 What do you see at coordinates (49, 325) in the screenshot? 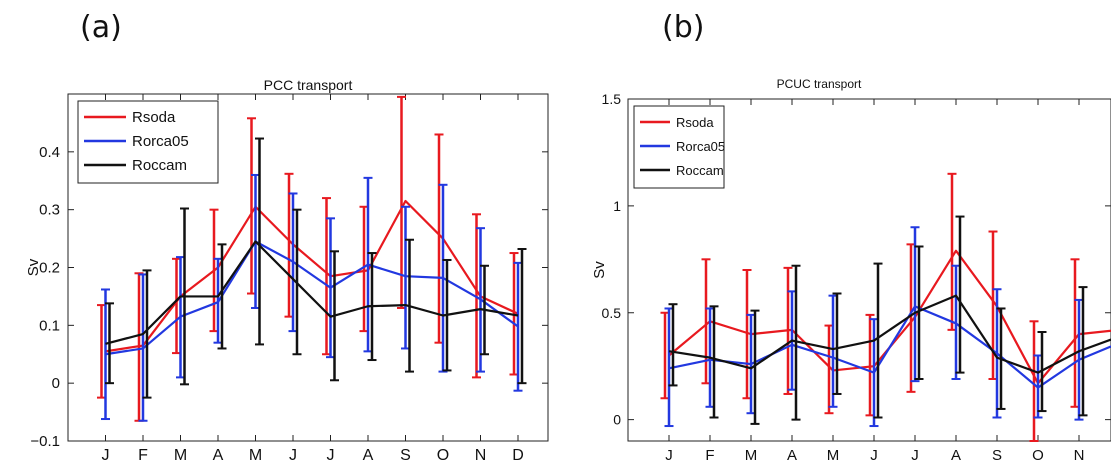
I see `y-tick-label: 0.1` at bounding box center [49, 325].